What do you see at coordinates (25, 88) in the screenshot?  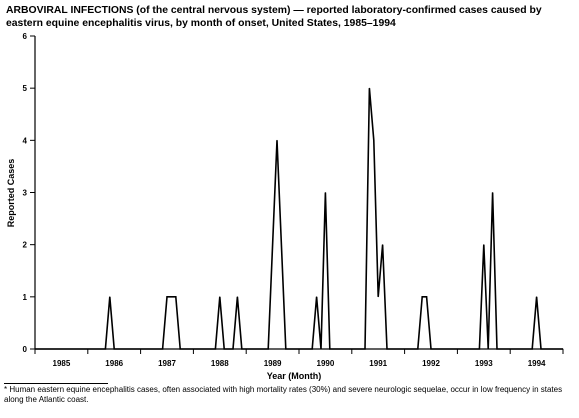 I see `y-tick-label: 5` at bounding box center [25, 88].